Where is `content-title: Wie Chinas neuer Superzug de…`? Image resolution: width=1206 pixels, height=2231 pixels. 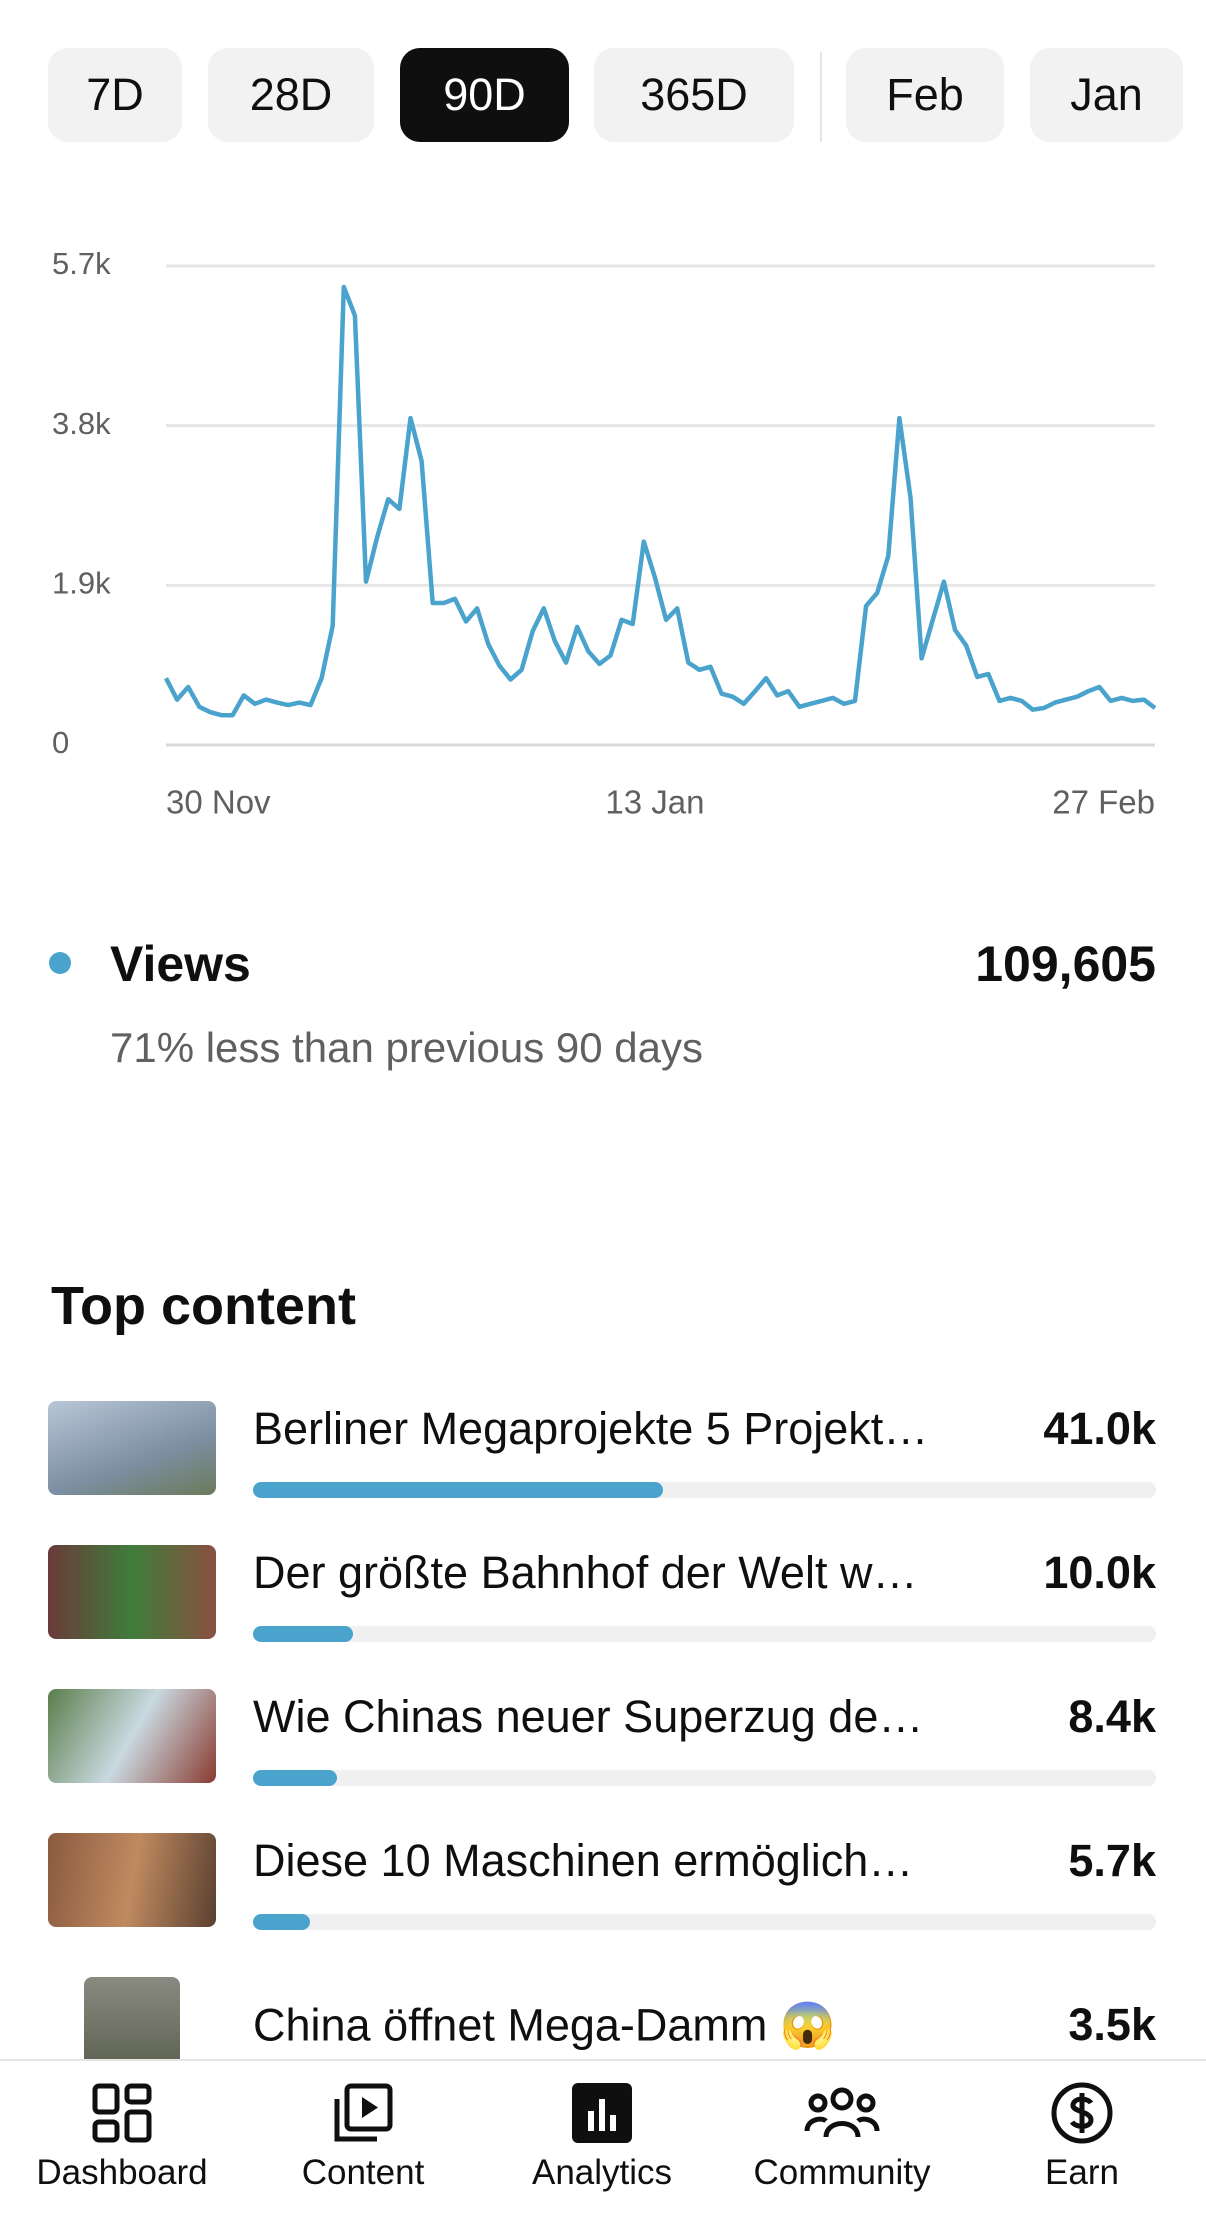
content-title: Wie Chinas neuer Superzug de… is located at coordinates (588, 1716).